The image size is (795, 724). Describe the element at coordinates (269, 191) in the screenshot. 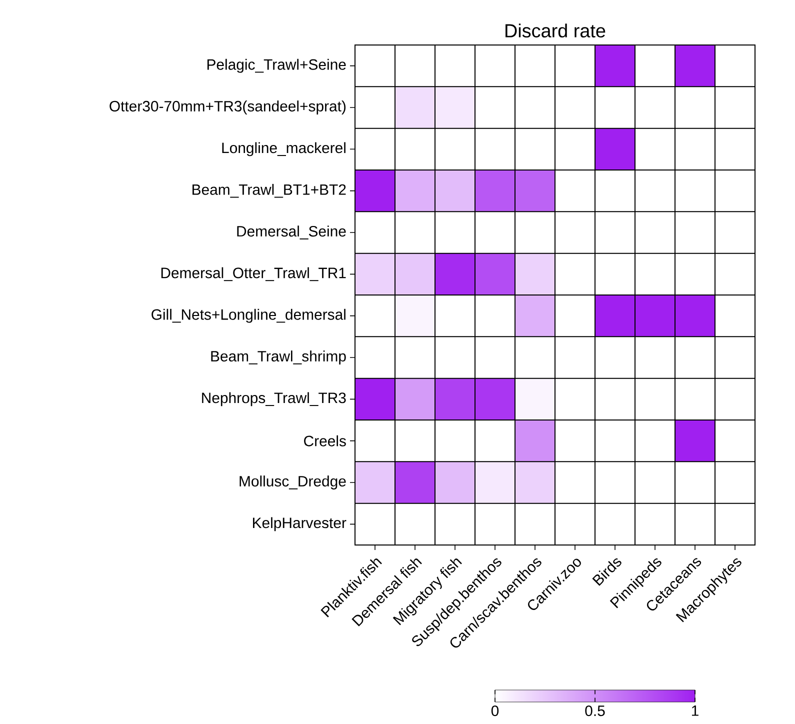

I see `y-tick-label: Beam_Trawl_BT1+BT2` at that location.